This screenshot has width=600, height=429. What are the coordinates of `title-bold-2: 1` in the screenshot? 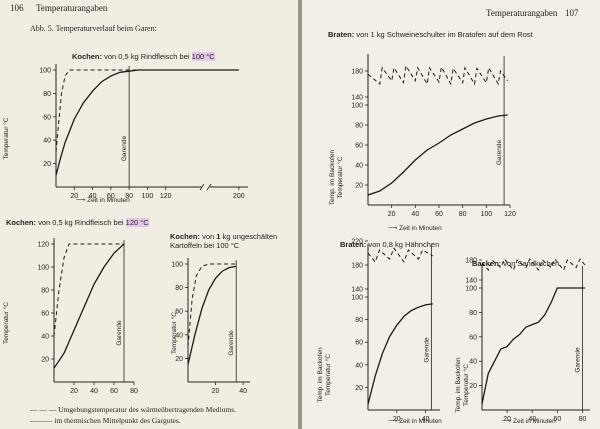 It's located at (218, 236).